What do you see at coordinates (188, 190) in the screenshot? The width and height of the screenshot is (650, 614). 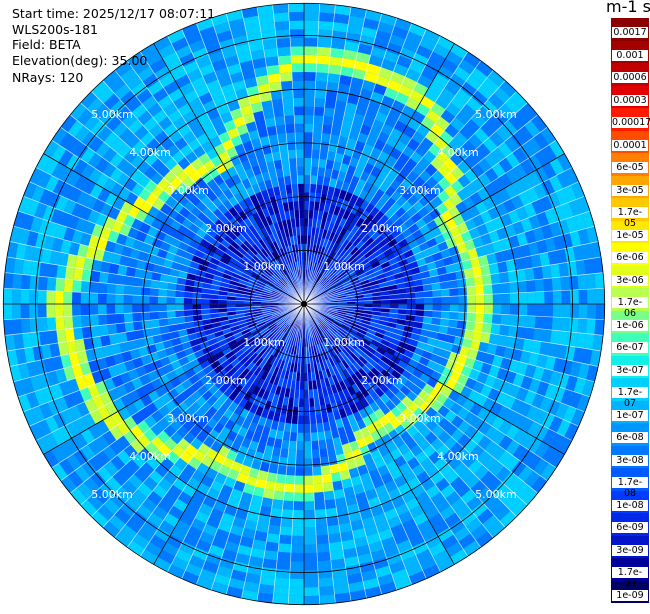 I see `range-ring-label: 3.00km` at bounding box center [188, 190].